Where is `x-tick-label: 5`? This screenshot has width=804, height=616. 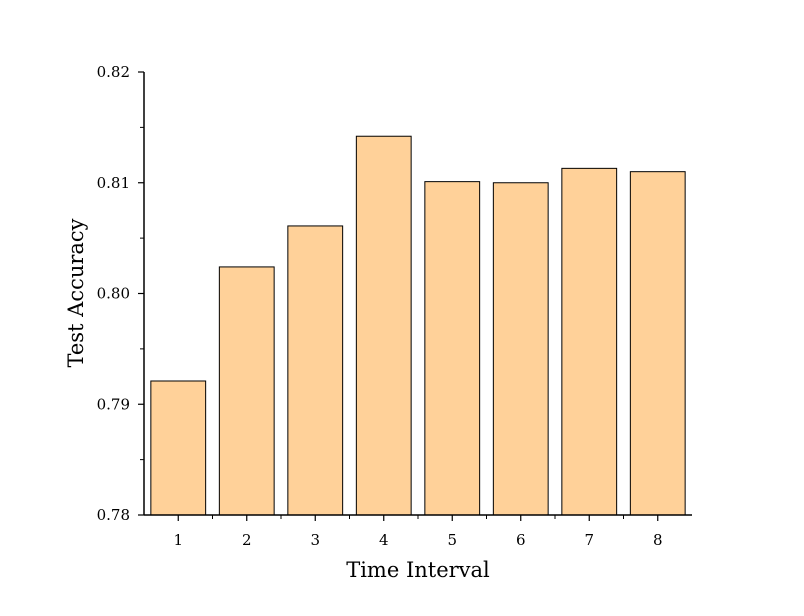
x-tick-label: 5 is located at coordinates (452, 540).